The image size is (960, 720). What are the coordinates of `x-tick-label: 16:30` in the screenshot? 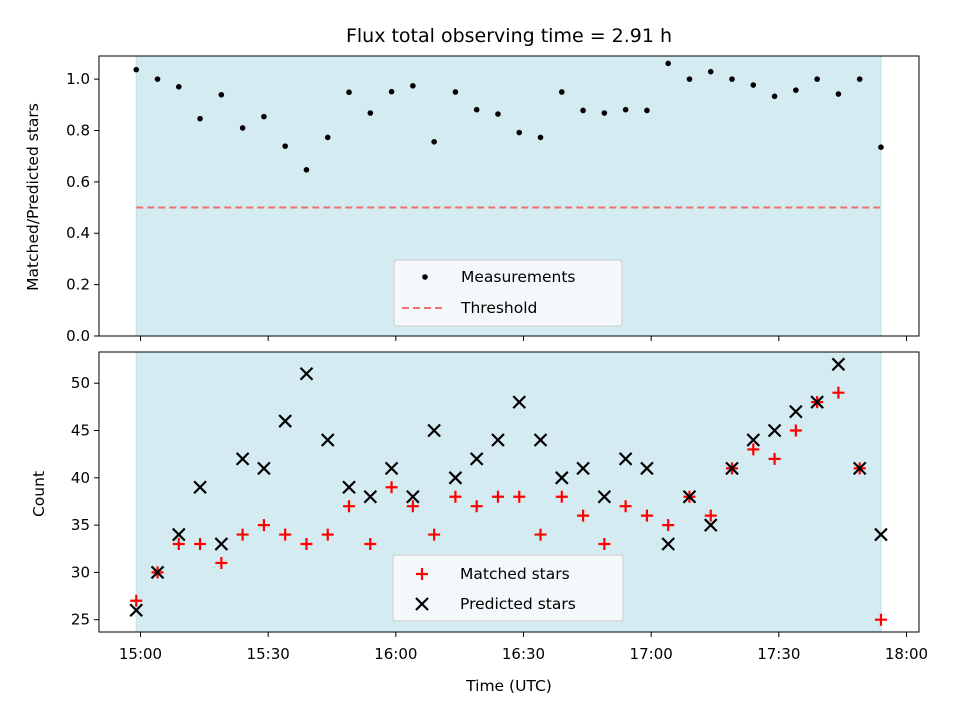 It's located at (523, 654).